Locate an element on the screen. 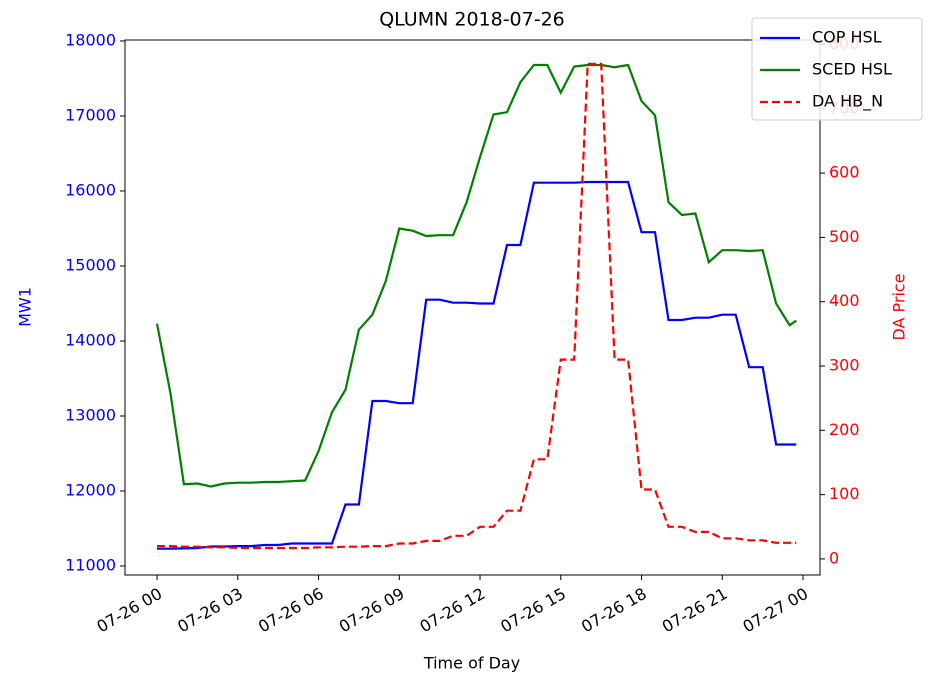 This screenshot has height=688, width=935. y-tick-label: 12000 is located at coordinates (90, 489).